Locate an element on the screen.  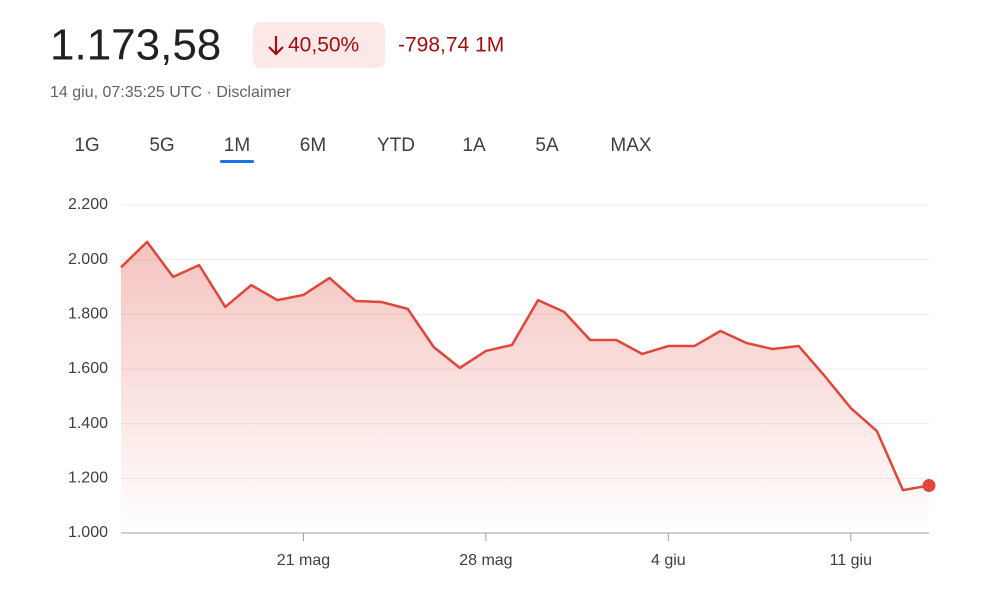
range-tab: 1M is located at coordinates (237, 145).